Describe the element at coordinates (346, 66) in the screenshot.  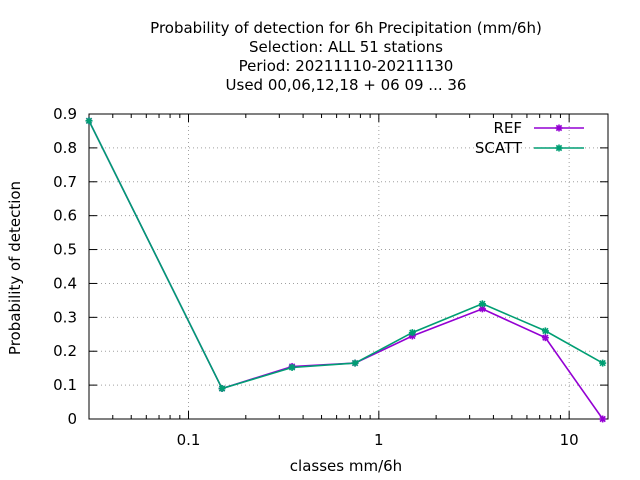
I see `title-line-3: Period: 20211110-20211130` at that location.